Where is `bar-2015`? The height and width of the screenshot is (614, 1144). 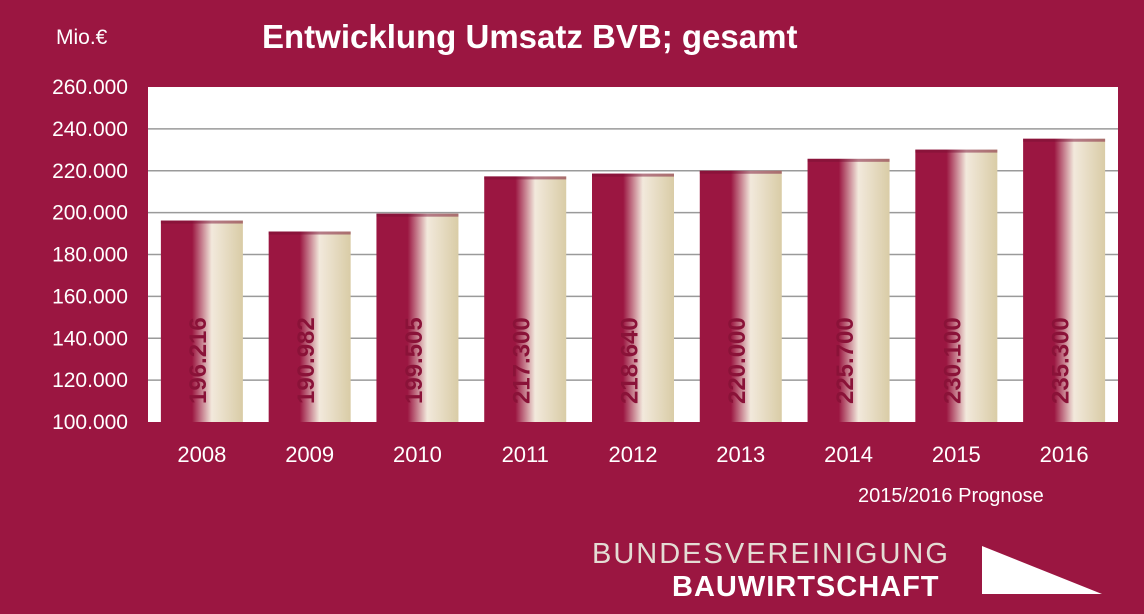
bar-2015 is located at coordinates (956, 285).